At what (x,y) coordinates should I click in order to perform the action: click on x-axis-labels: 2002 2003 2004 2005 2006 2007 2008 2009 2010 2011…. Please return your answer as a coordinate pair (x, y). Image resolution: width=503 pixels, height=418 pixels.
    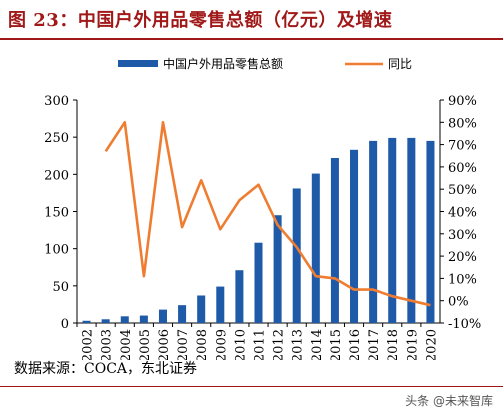
    Looking at the image, I should click on (257, 341).